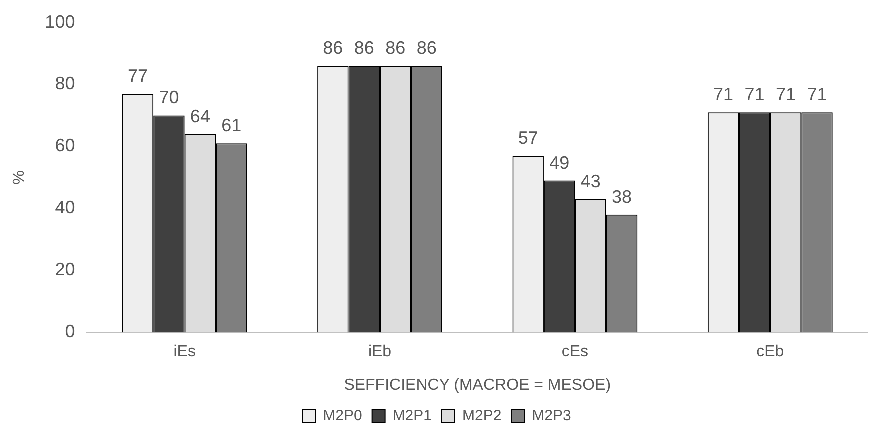 The width and height of the screenshot is (880, 434). What do you see at coordinates (138, 76) in the screenshot?
I see `data-label: 77` at bounding box center [138, 76].